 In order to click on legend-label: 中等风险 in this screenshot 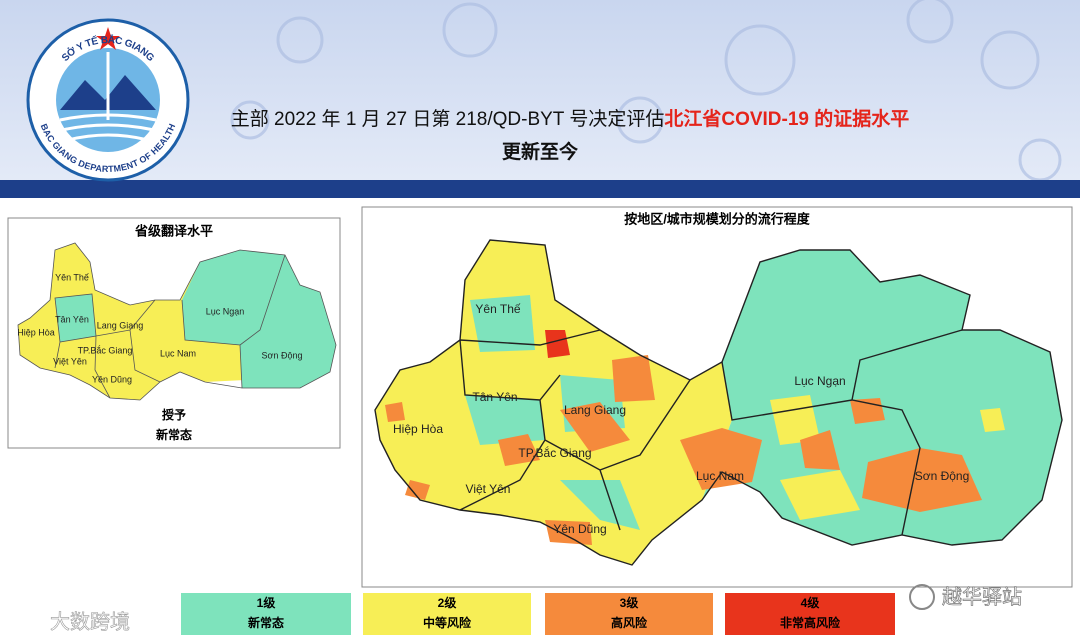, I will do `click(447, 622)`.